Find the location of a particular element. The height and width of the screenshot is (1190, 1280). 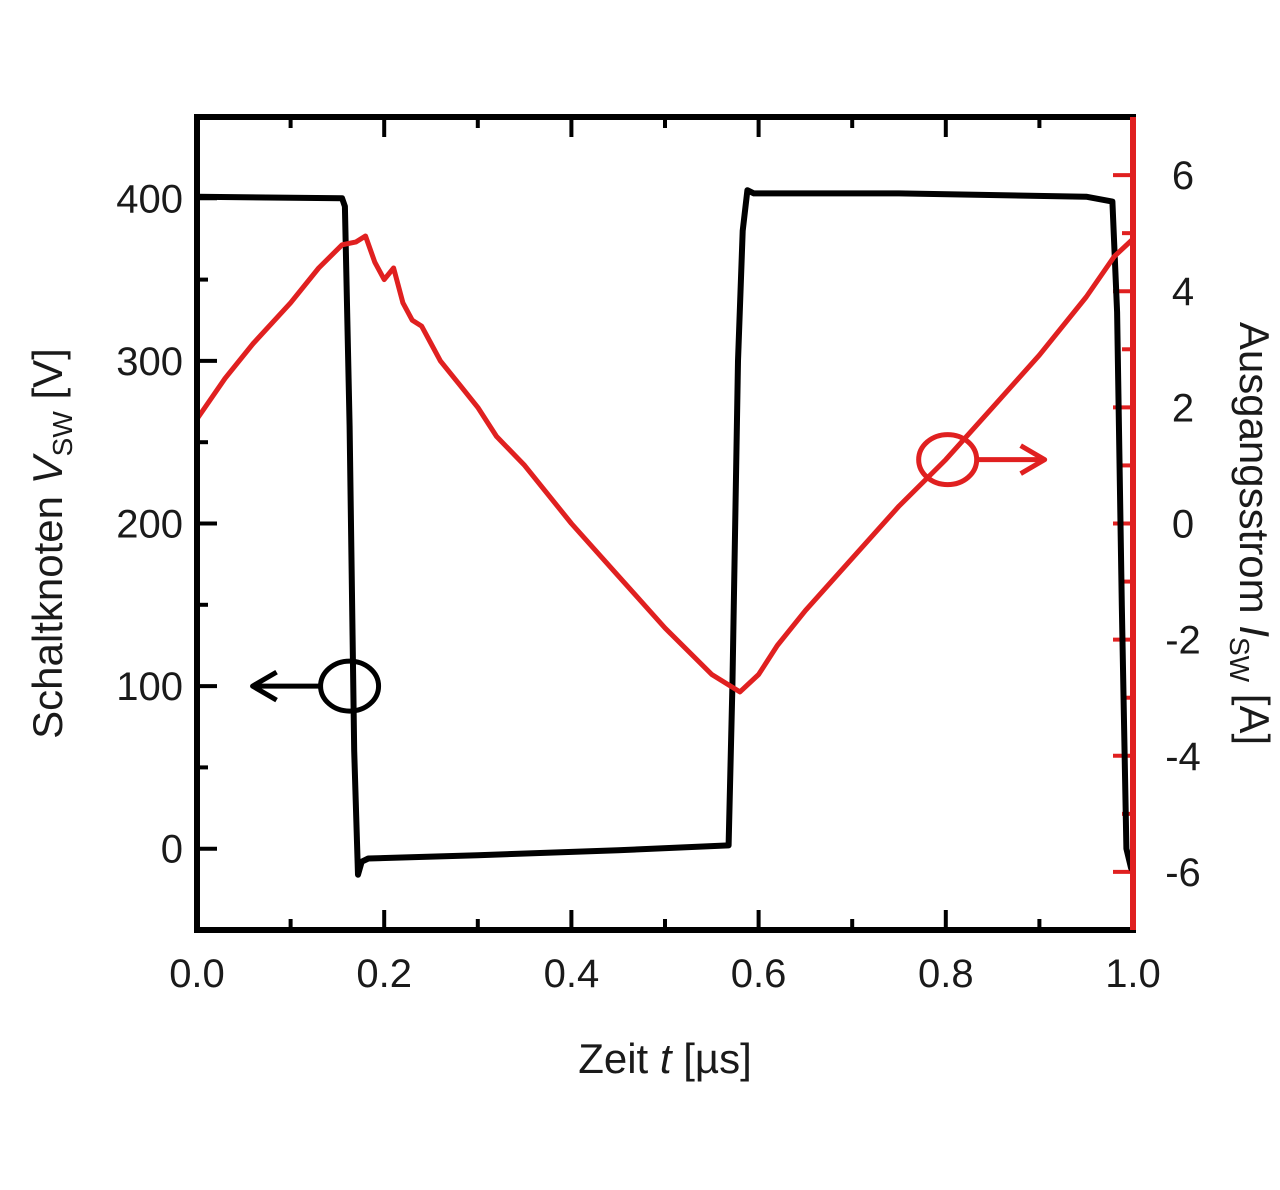

y-left-tick-label: 300 is located at coordinates (149, 362).